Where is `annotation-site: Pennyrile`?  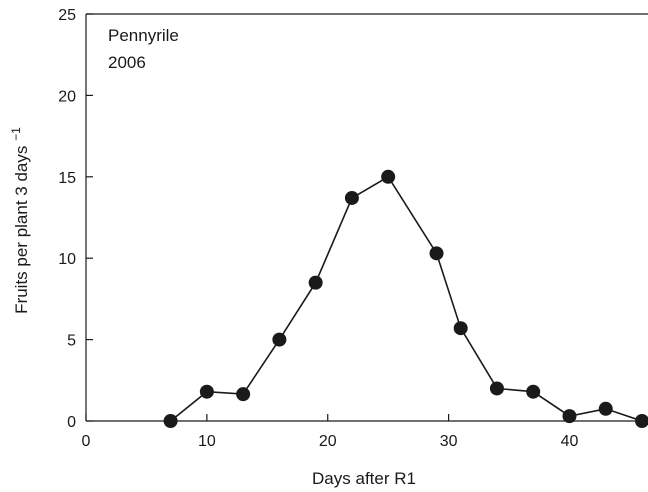
annotation-site: Pennyrile is located at coordinates (143, 35).